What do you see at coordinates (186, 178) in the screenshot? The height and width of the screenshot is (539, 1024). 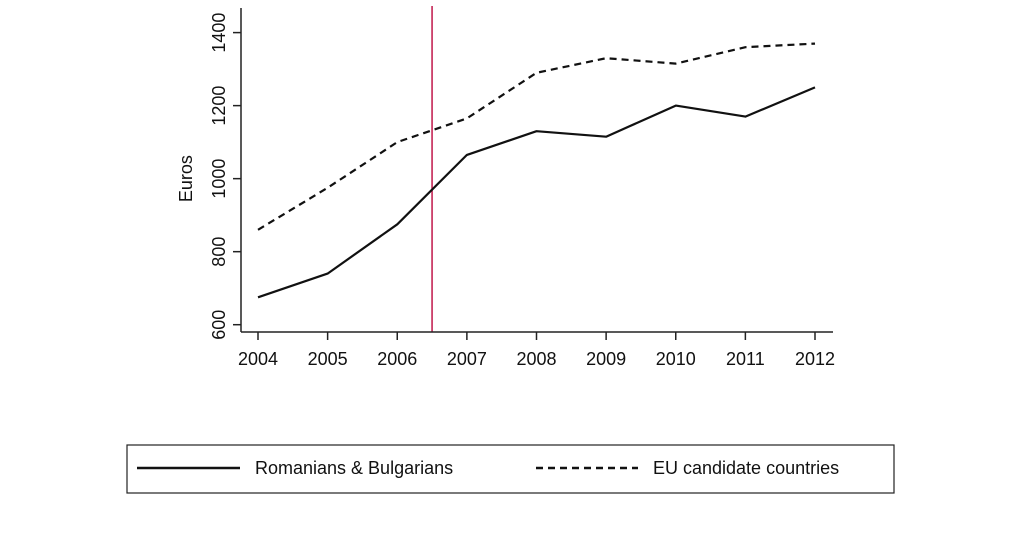 I see `y-axis-title: Euros` at bounding box center [186, 178].